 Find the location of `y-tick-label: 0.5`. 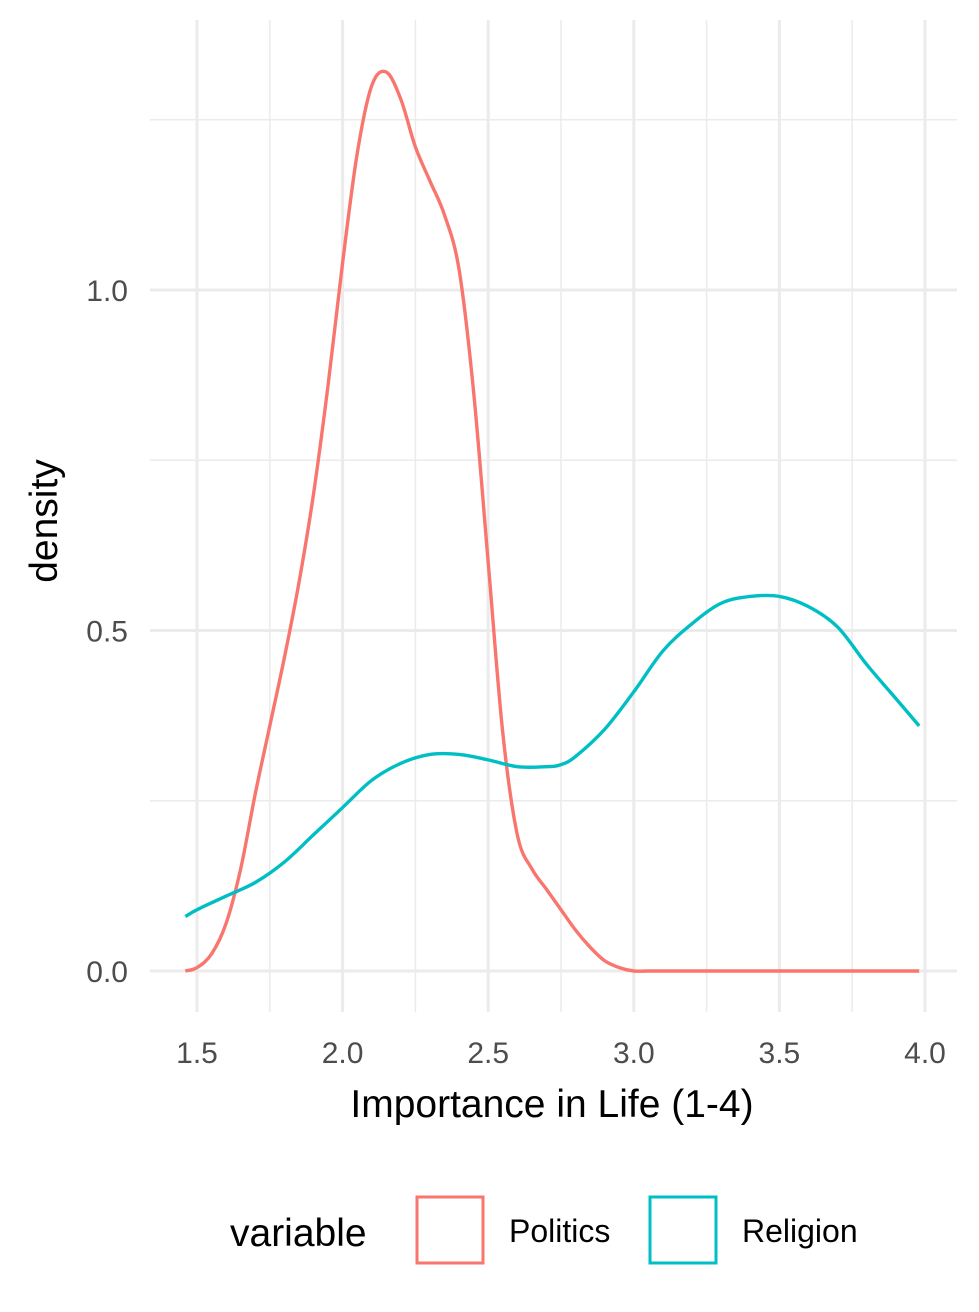

y-tick-label: 0.5 is located at coordinates (107, 632).